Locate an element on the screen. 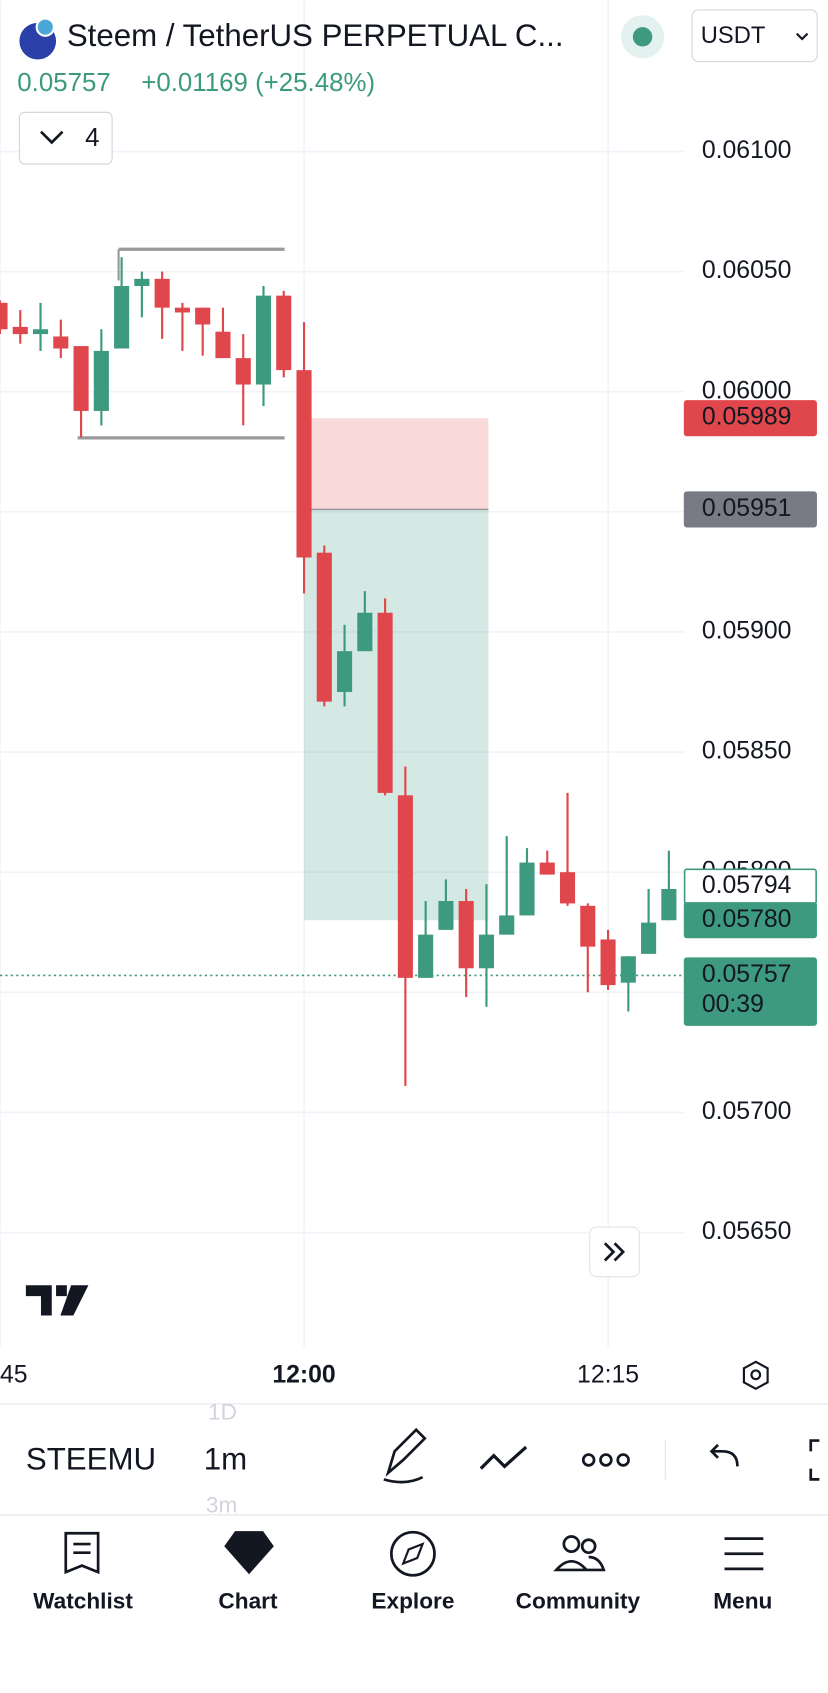 The height and width of the screenshot is (1693, 828). menu-icon is located at coordinates (744, 1554).